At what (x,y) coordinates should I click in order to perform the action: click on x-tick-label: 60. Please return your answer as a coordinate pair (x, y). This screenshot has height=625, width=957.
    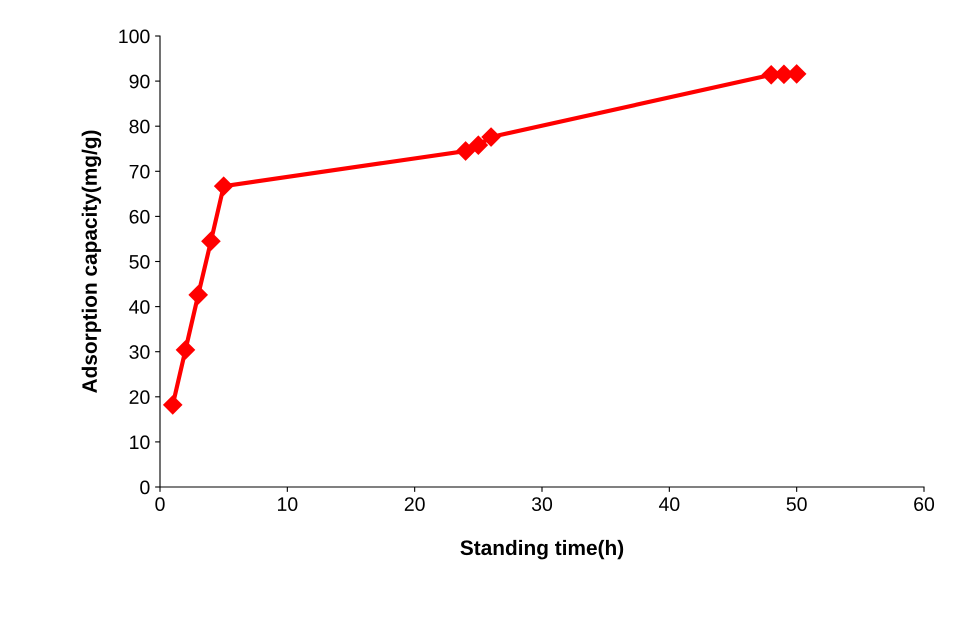
    Looking at the image, I should click on (924, 504).